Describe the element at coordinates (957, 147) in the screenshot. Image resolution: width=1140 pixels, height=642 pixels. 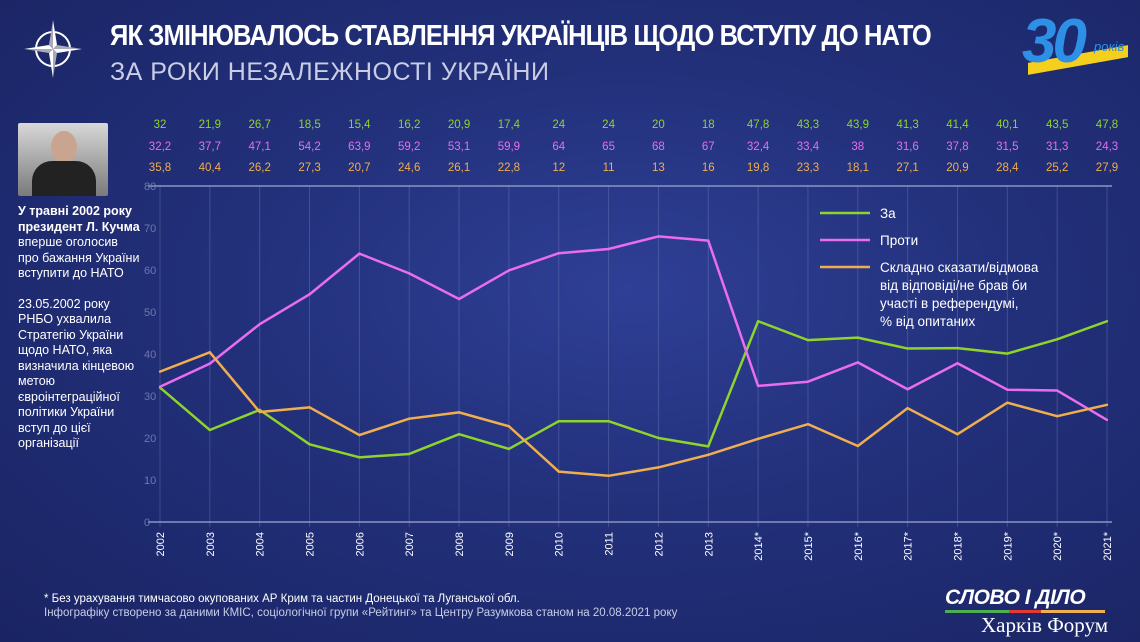
I see `data-label: 37,8` at that location.